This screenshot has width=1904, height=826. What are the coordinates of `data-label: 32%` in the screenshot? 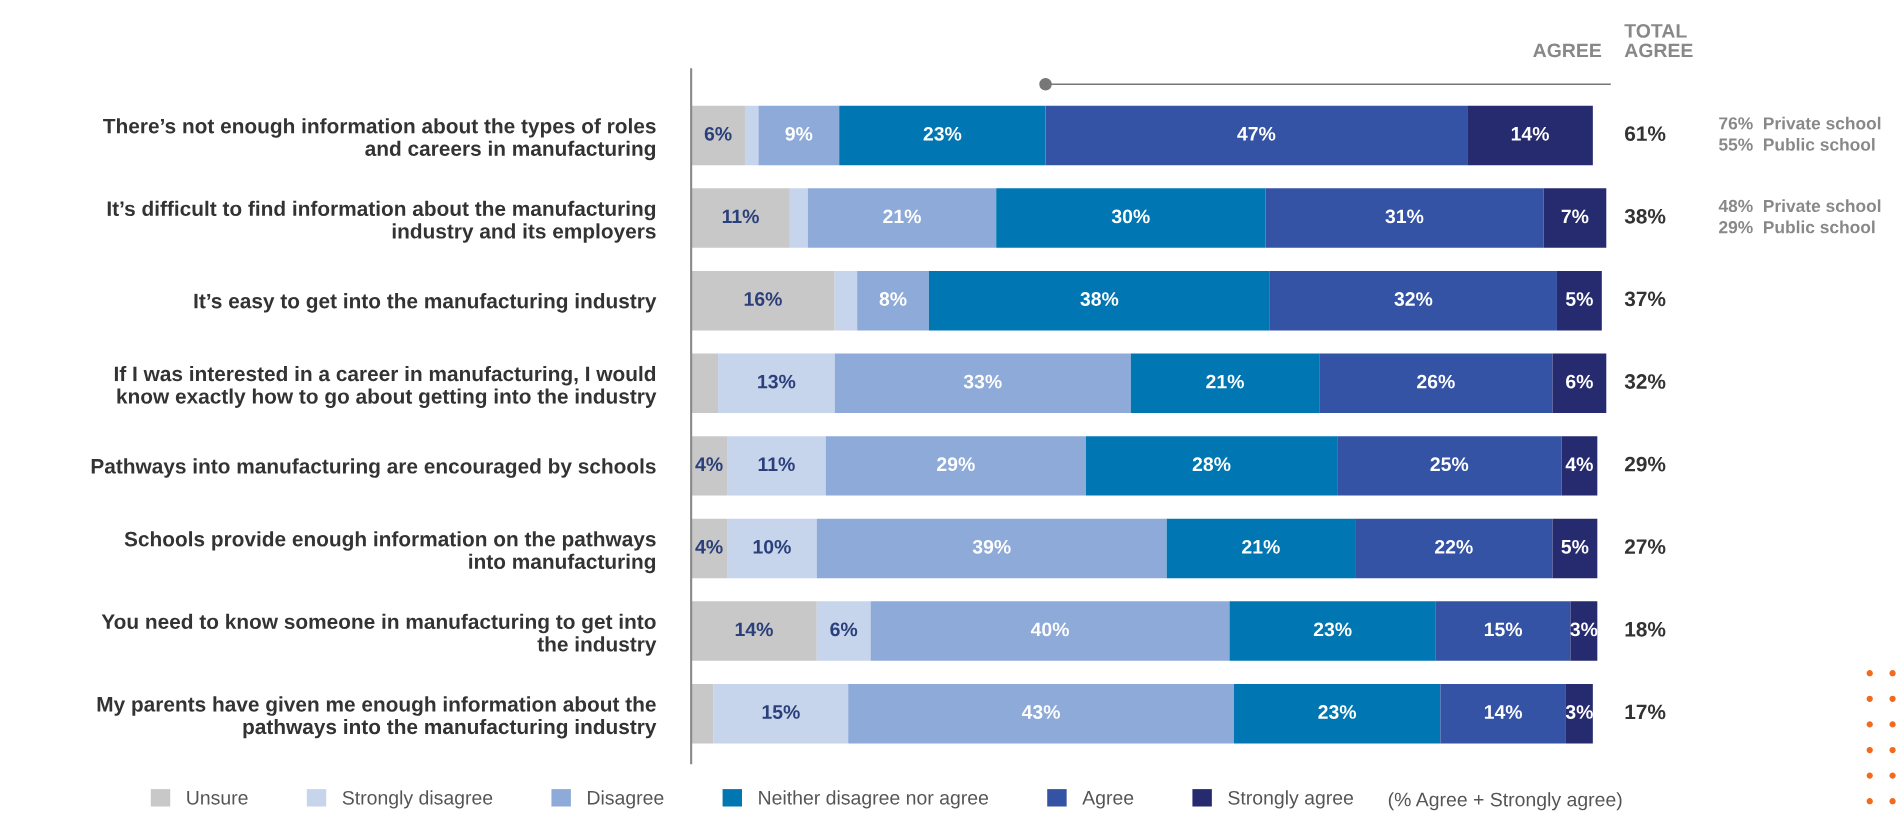 It's located at (1413, 299).